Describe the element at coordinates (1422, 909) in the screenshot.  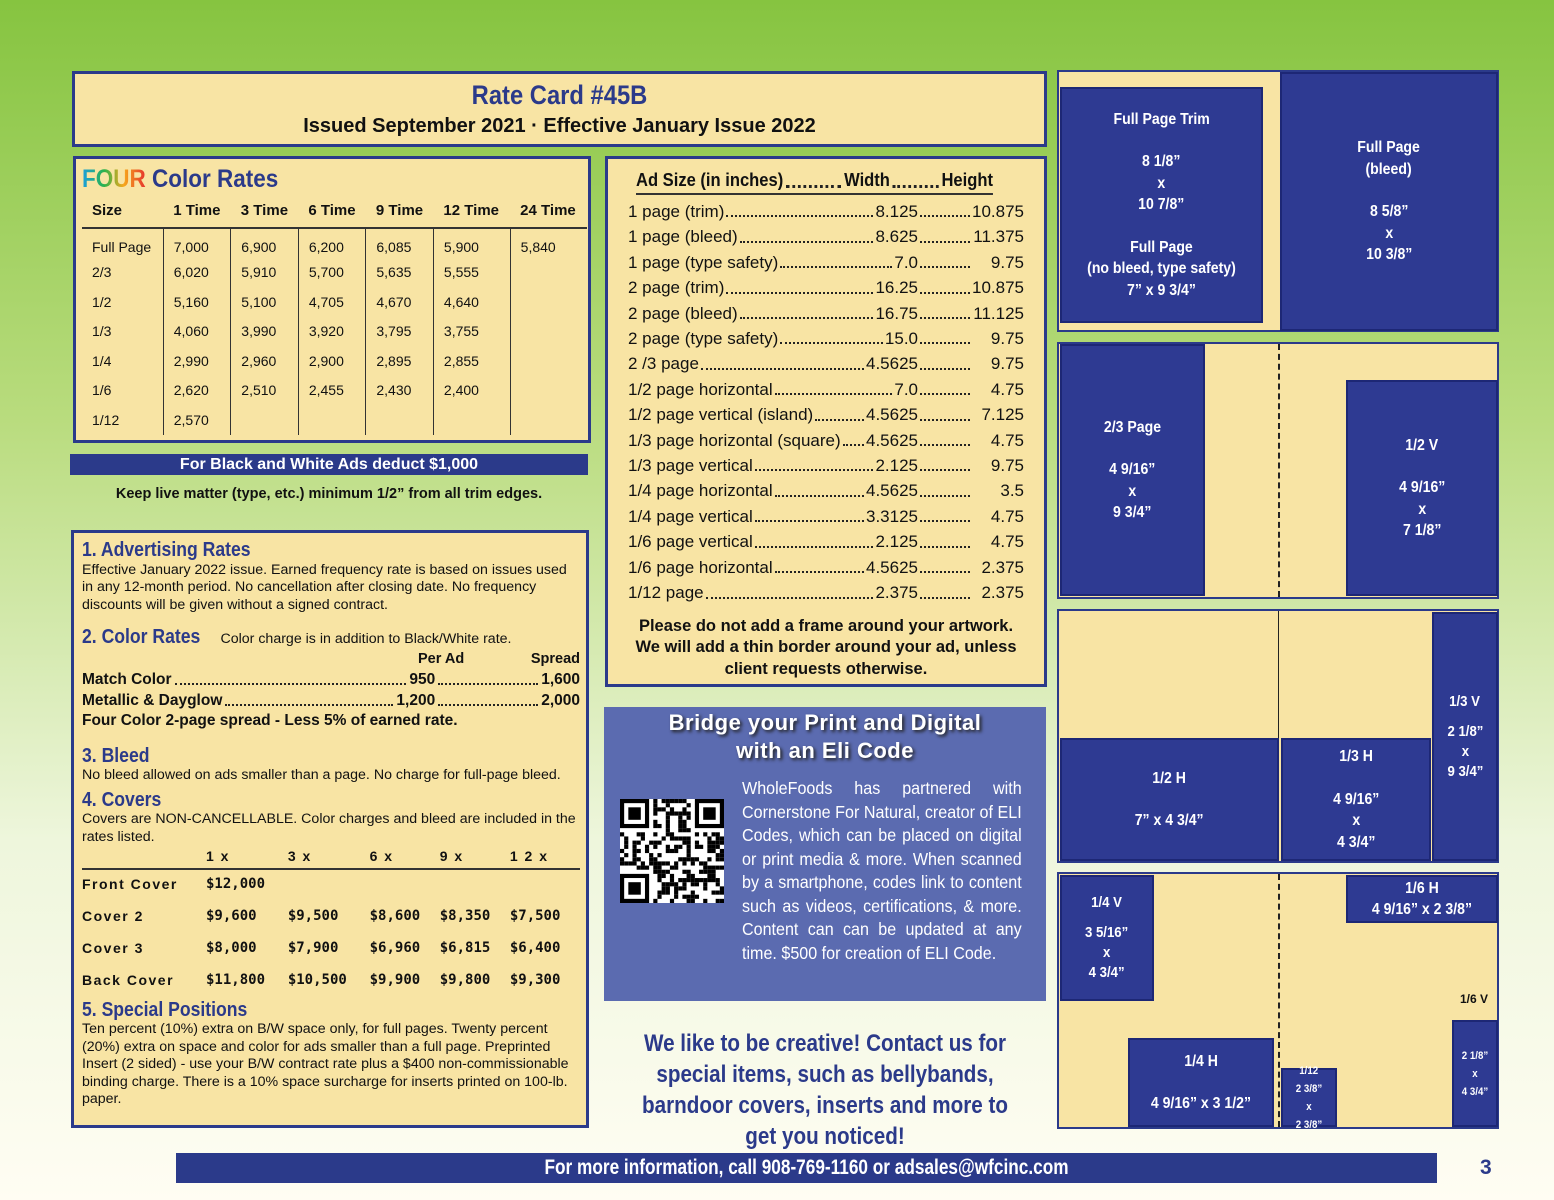
I see `ad-label: 4 9/16” x 2 3/8”` at that location.